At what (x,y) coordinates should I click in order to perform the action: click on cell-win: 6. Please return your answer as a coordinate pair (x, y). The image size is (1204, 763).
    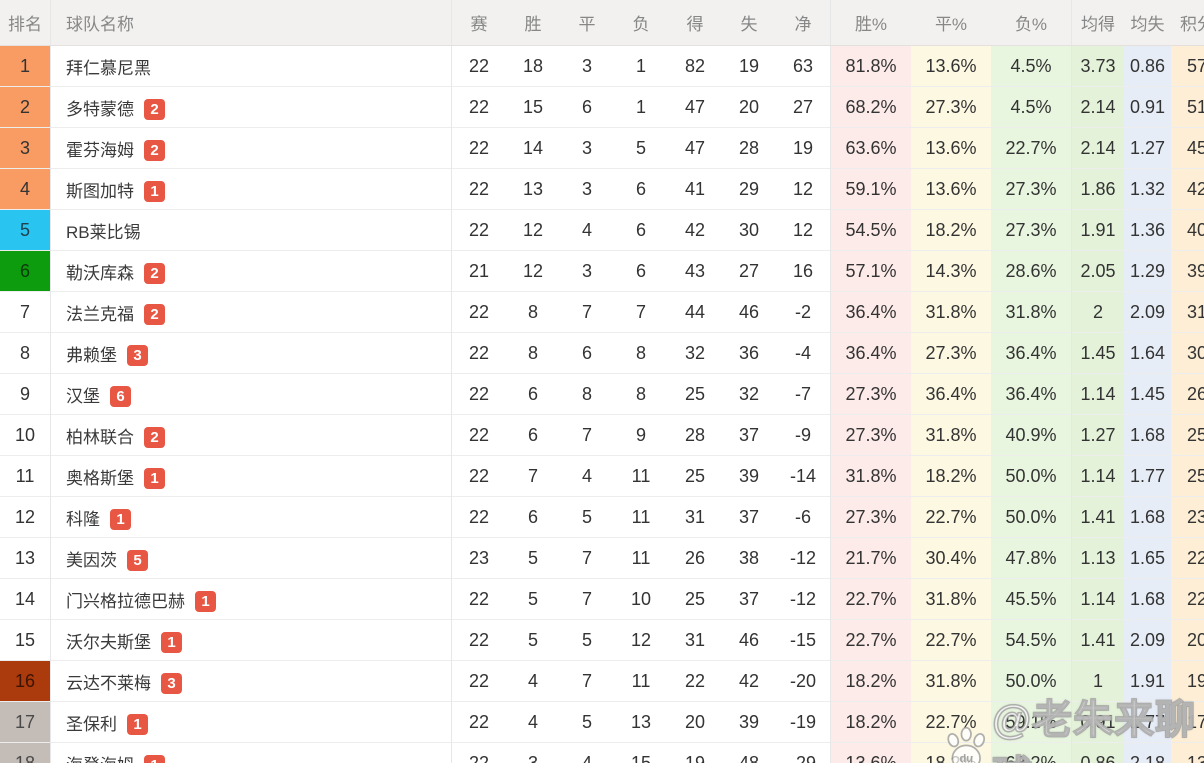
    Looking at the image, I should click on (532, 516).